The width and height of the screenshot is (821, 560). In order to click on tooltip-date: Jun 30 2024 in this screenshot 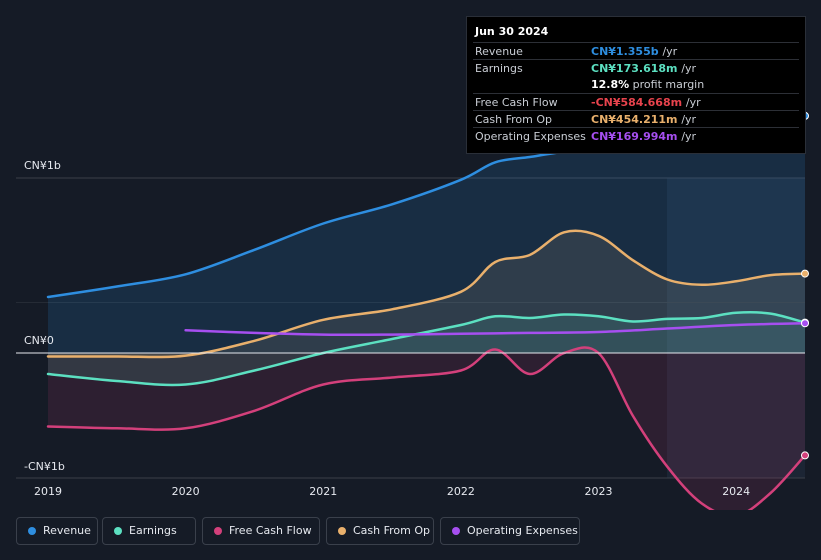, I will do `click(512, 31)`.